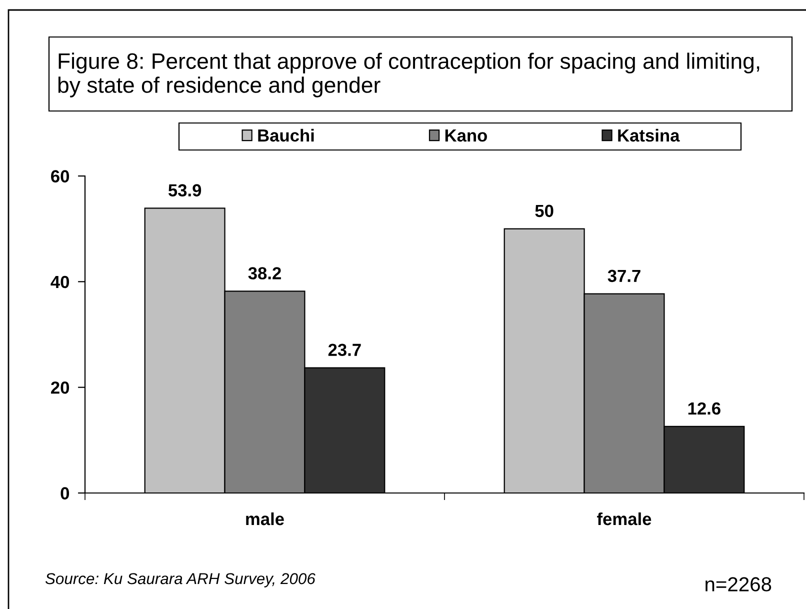  I want to click on y-tick-label: 20, so click(60, 388).